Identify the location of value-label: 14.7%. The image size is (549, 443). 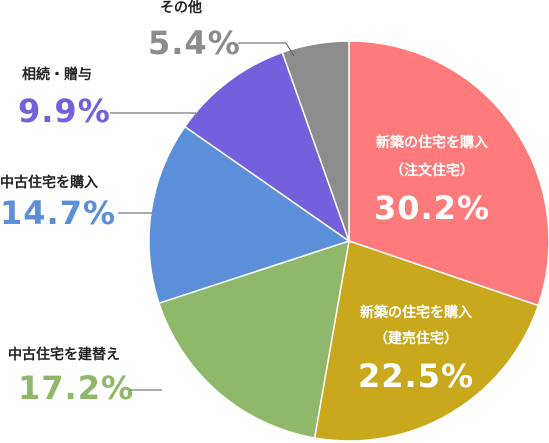
(58, 213).